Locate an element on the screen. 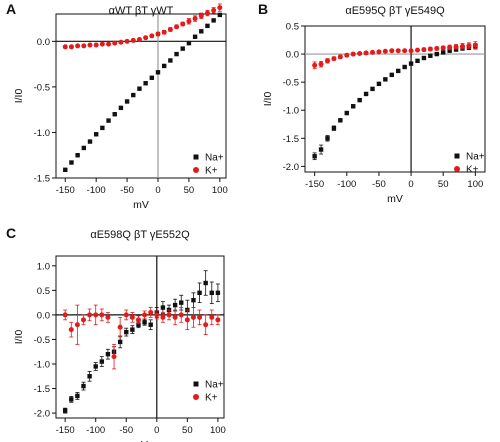  legend-marker-na is located at coordinates (196, 384).